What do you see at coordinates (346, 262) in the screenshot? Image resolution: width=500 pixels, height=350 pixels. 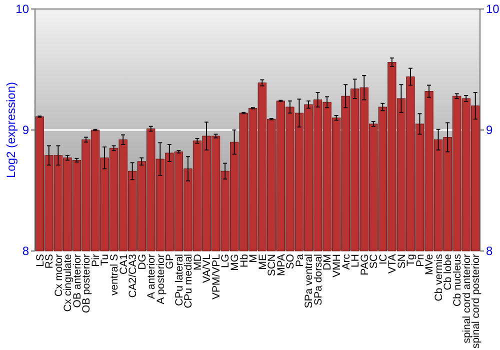 I see `x-tick-label: Arc` at bounding box center [346, 262].